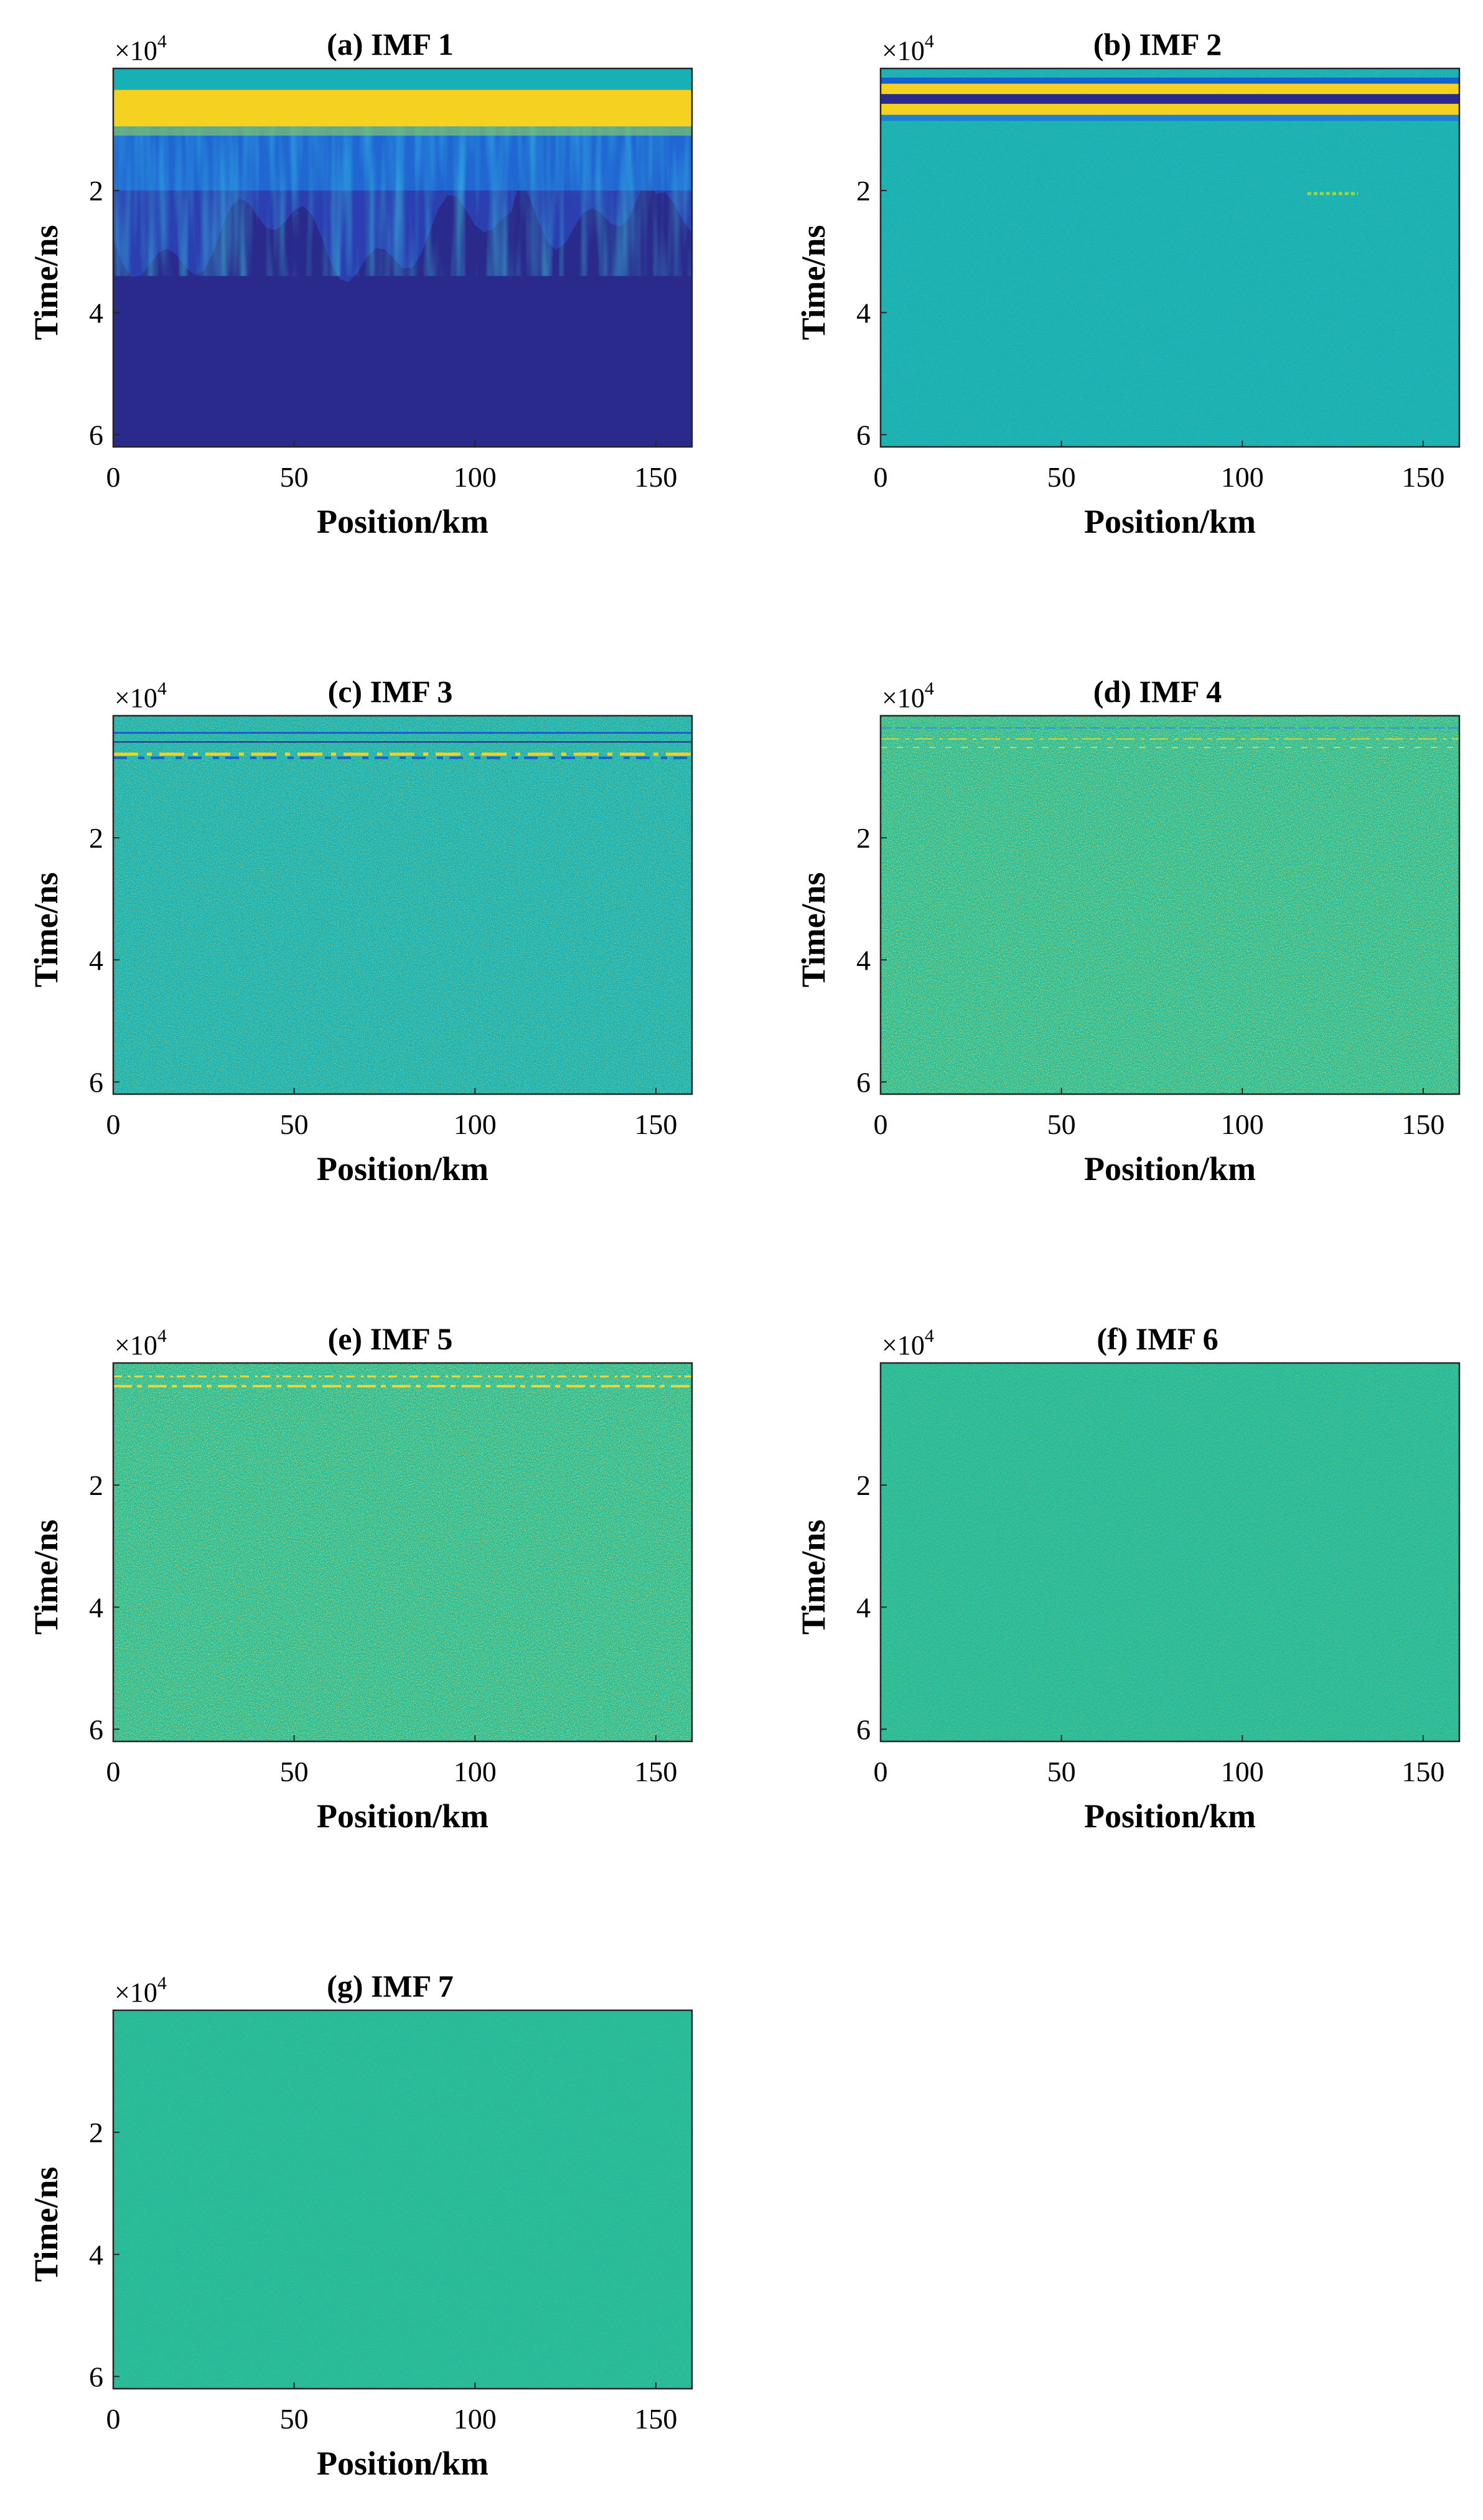 The width and height of the screenshot is (1483, 2520). Describe the element at coordinates (1157, 1338) in the screenshot. I see `panel-title: (f) IMF 6` at that location.